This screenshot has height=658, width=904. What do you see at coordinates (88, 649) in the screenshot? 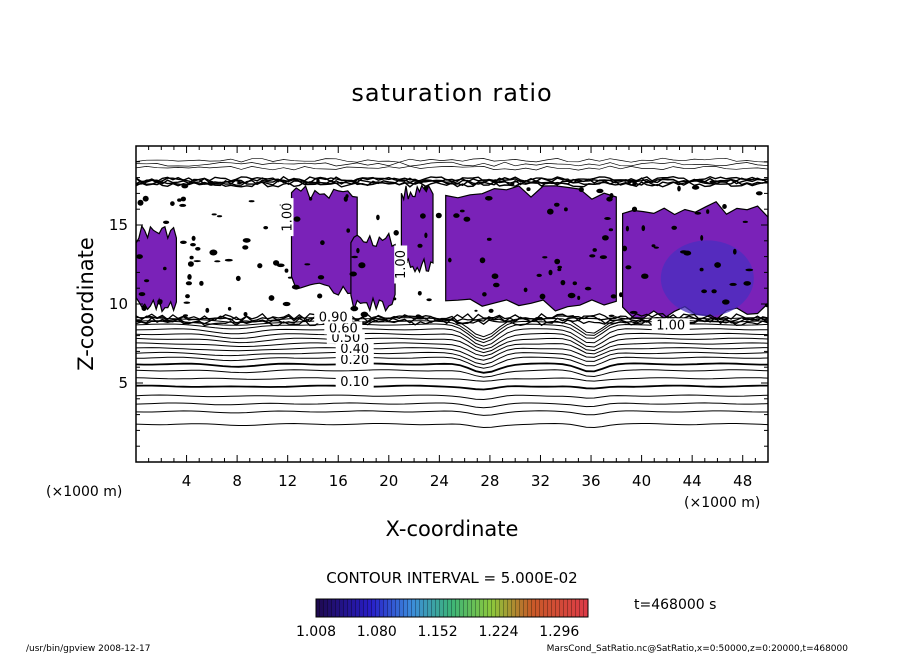
I see `footer-left: /usr/bin/gpview 2008-12-17` at bounding box center [88, 649].